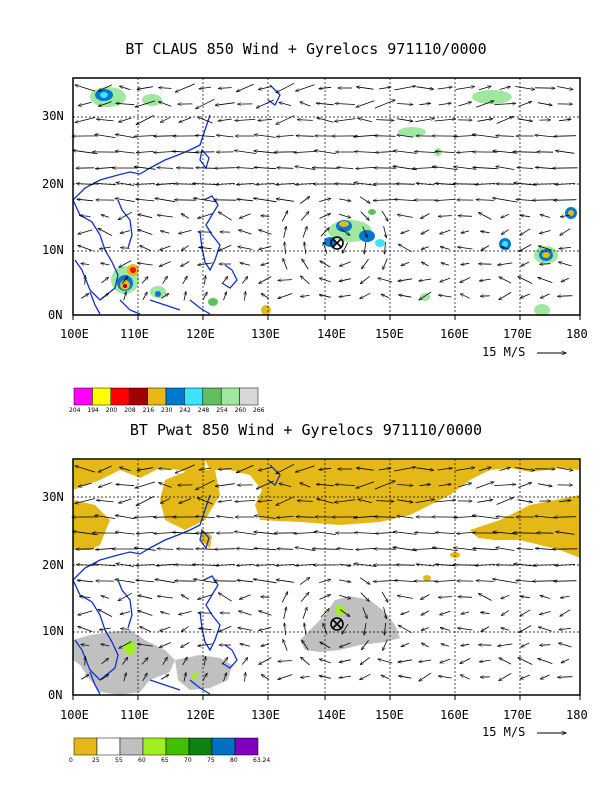 The height and width of the screenshot is (792, 612). I want to click on colorbar-swatch, so click(157, 396).